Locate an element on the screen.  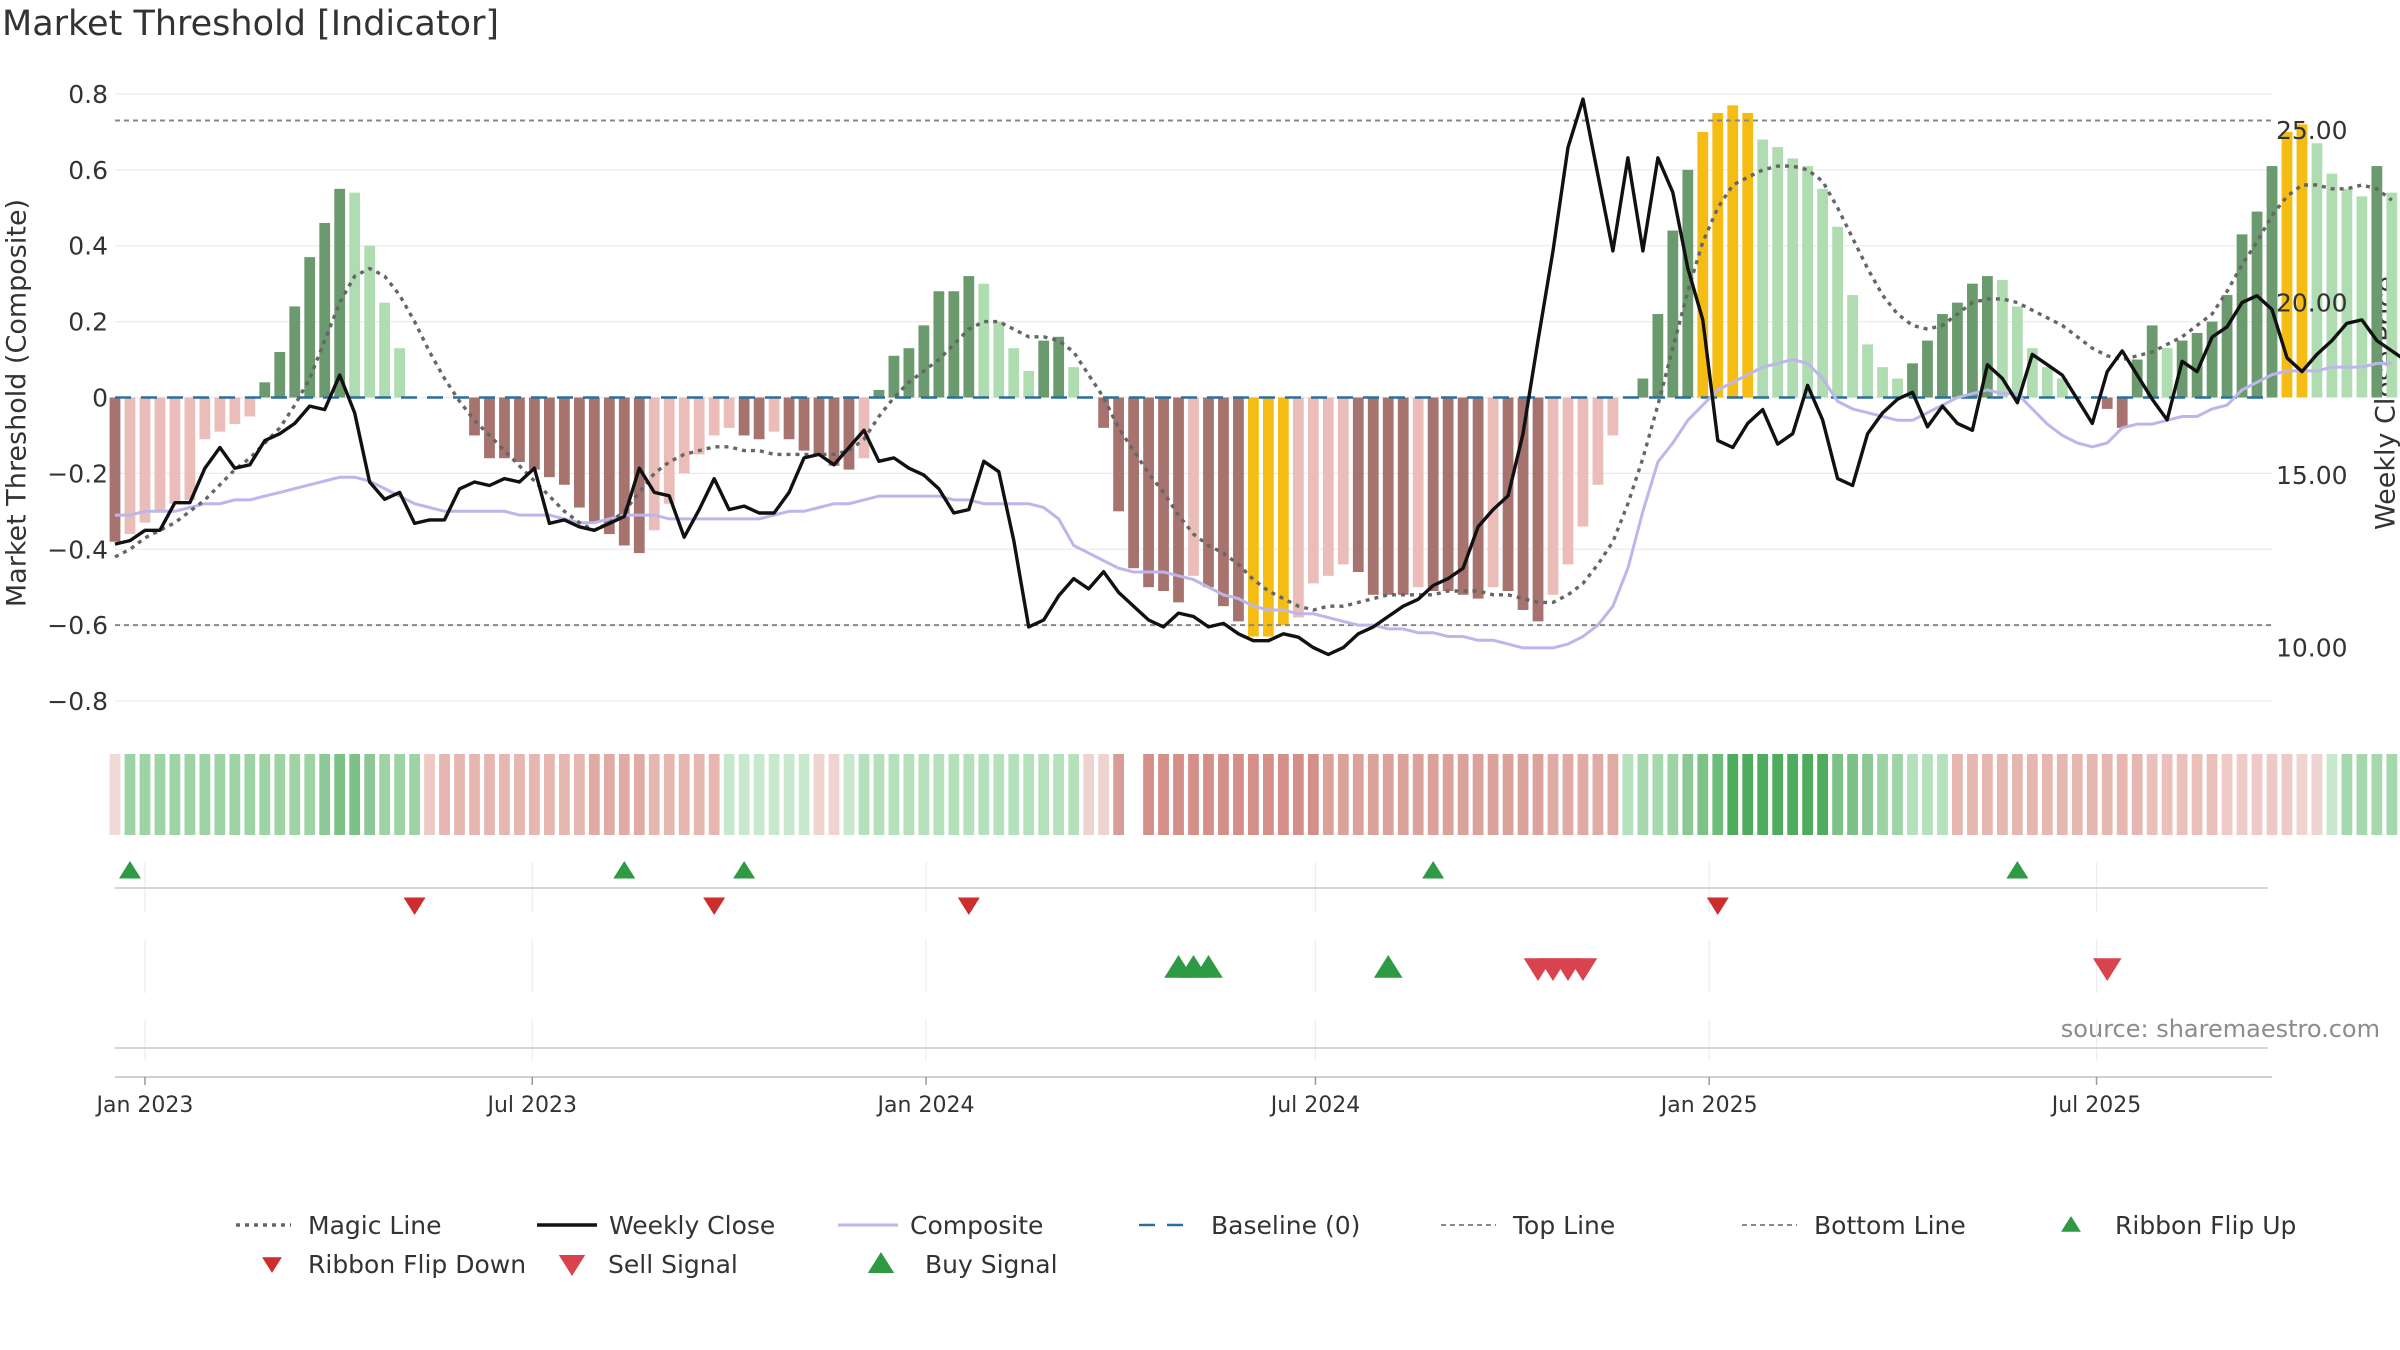
y-tick-label-right: 25.00 is located at coordinates (2312, 130).